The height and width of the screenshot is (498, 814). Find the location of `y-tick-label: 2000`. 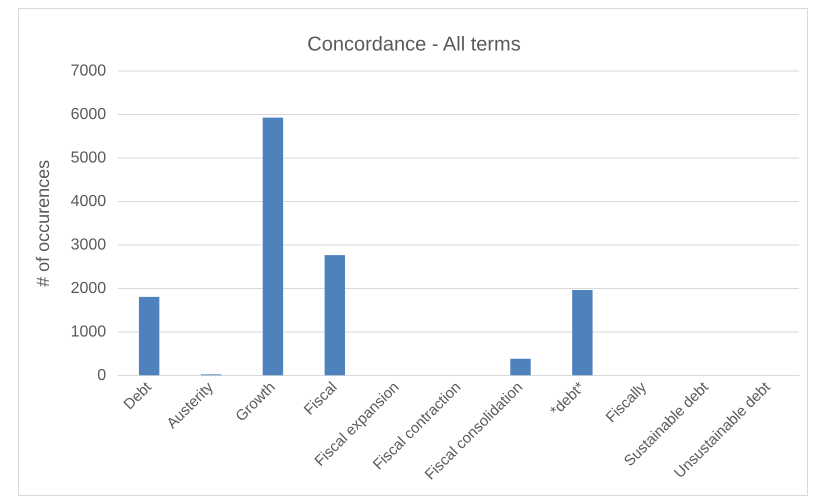

y-tick-label: 2000 is located at coordinates (88, 289).